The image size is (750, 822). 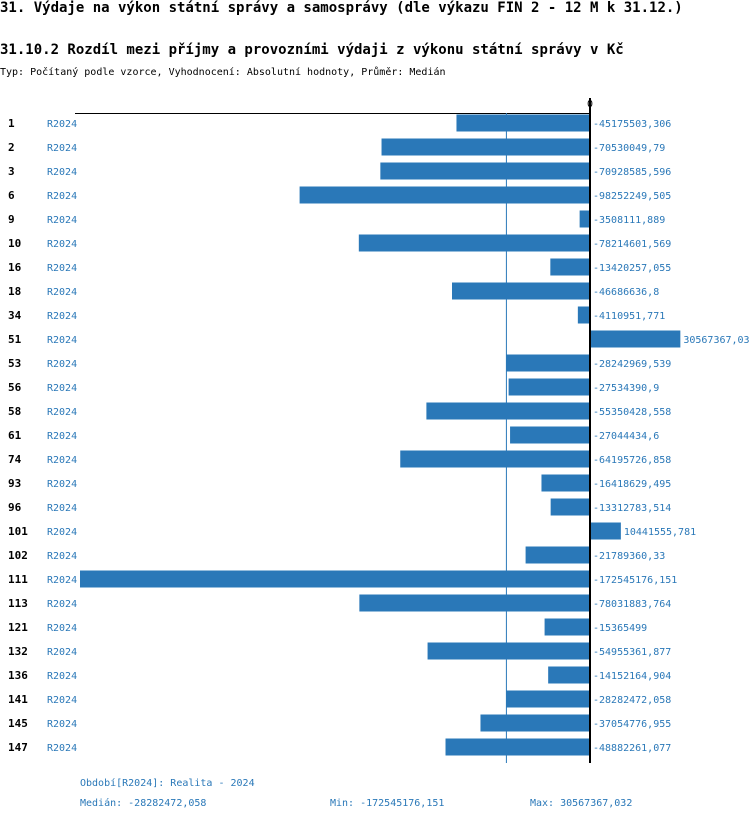 What do you see at coordinates (620, 628) in the screenshot?
I see `data-value-label: -15365499` at bounding box center [620, 628].